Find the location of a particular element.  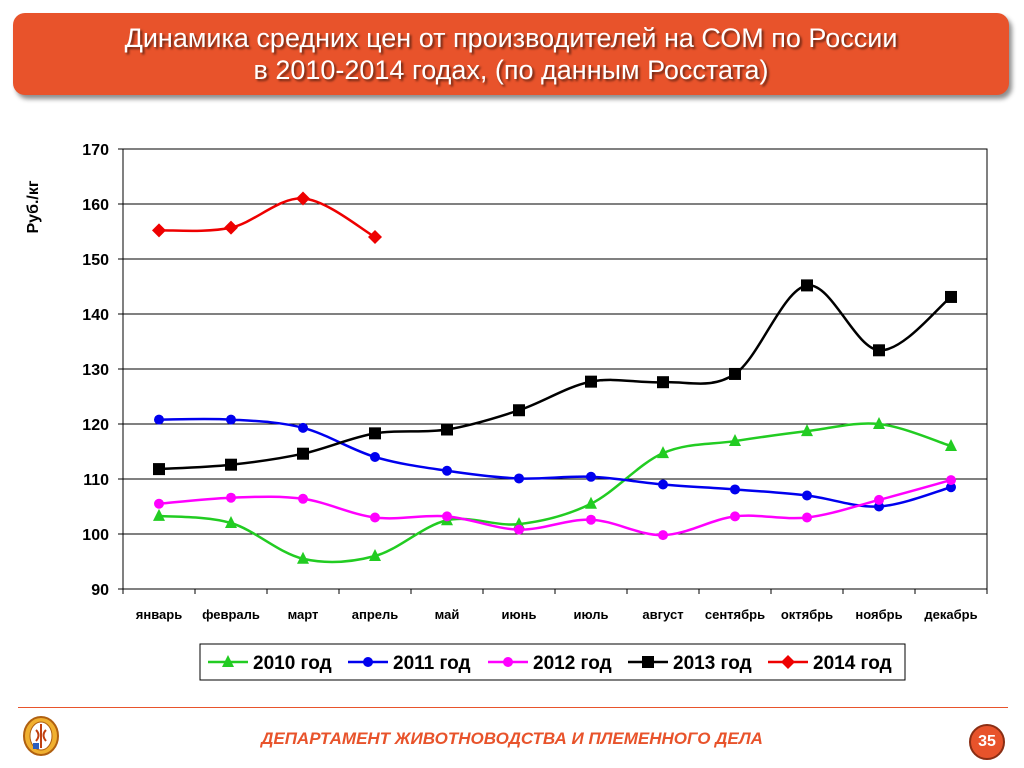

x-tick-label: июнь is located at coordinates (519, 614).